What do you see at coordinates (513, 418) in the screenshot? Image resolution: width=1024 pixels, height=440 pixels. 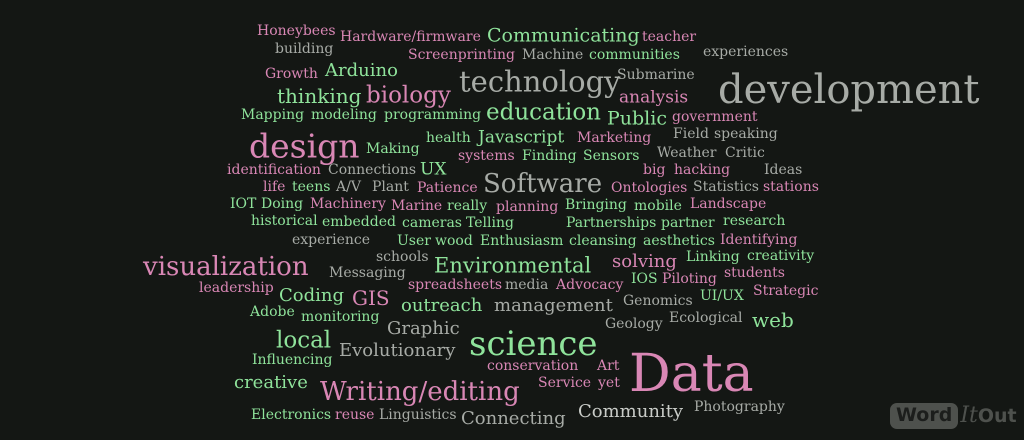 I see `cloud-word: Connecting` at bounding box center [513, 418].